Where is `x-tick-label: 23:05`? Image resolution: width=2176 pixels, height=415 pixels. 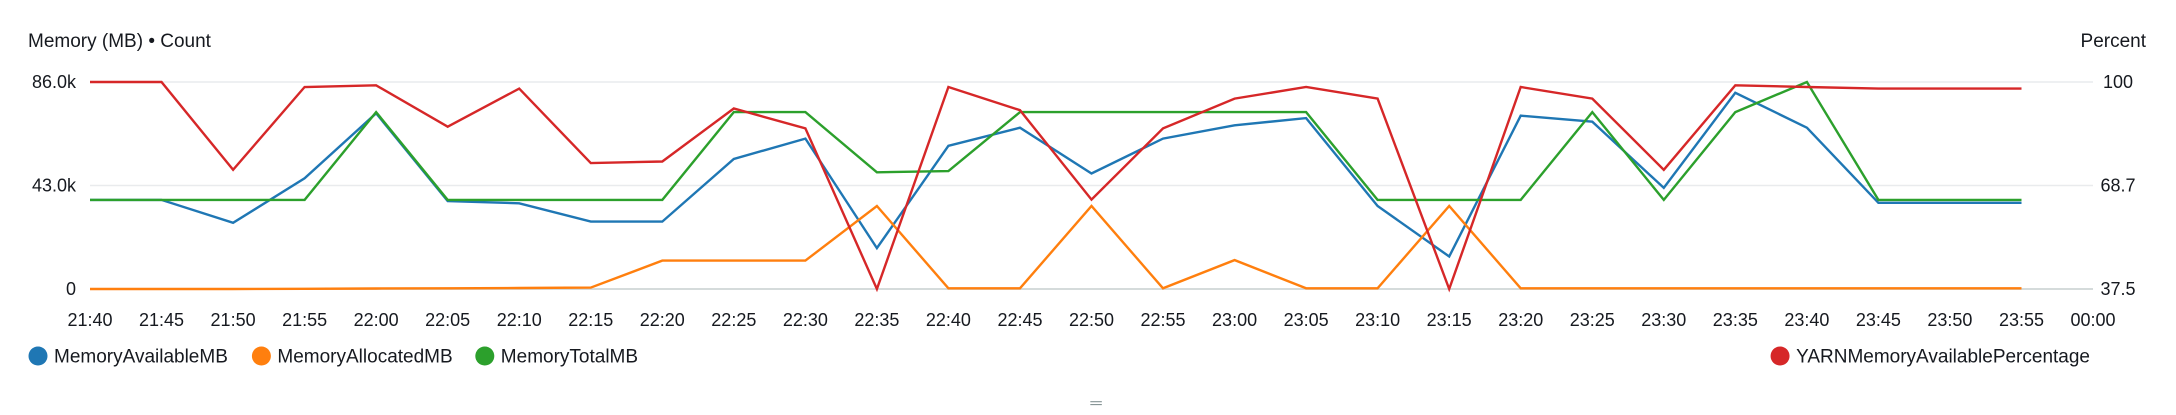
x-tick-label: 23:05 is located at coordinates (1306, 320).